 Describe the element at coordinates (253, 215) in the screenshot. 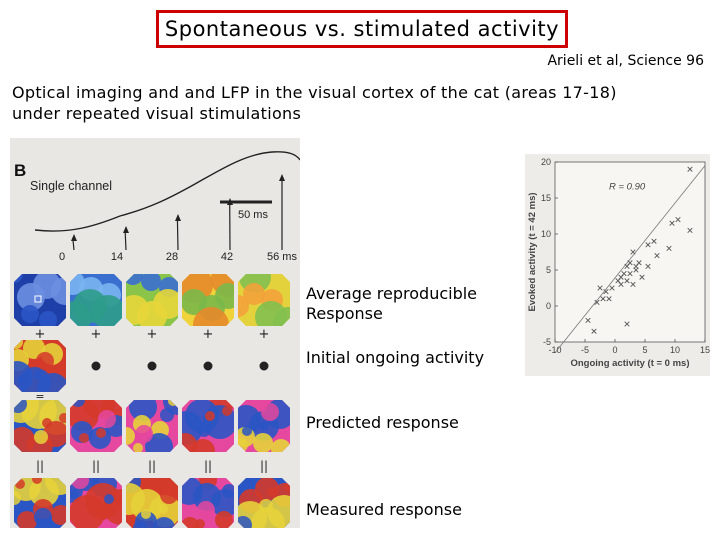

I see `scale-bar-label: 50 ms` at that location.